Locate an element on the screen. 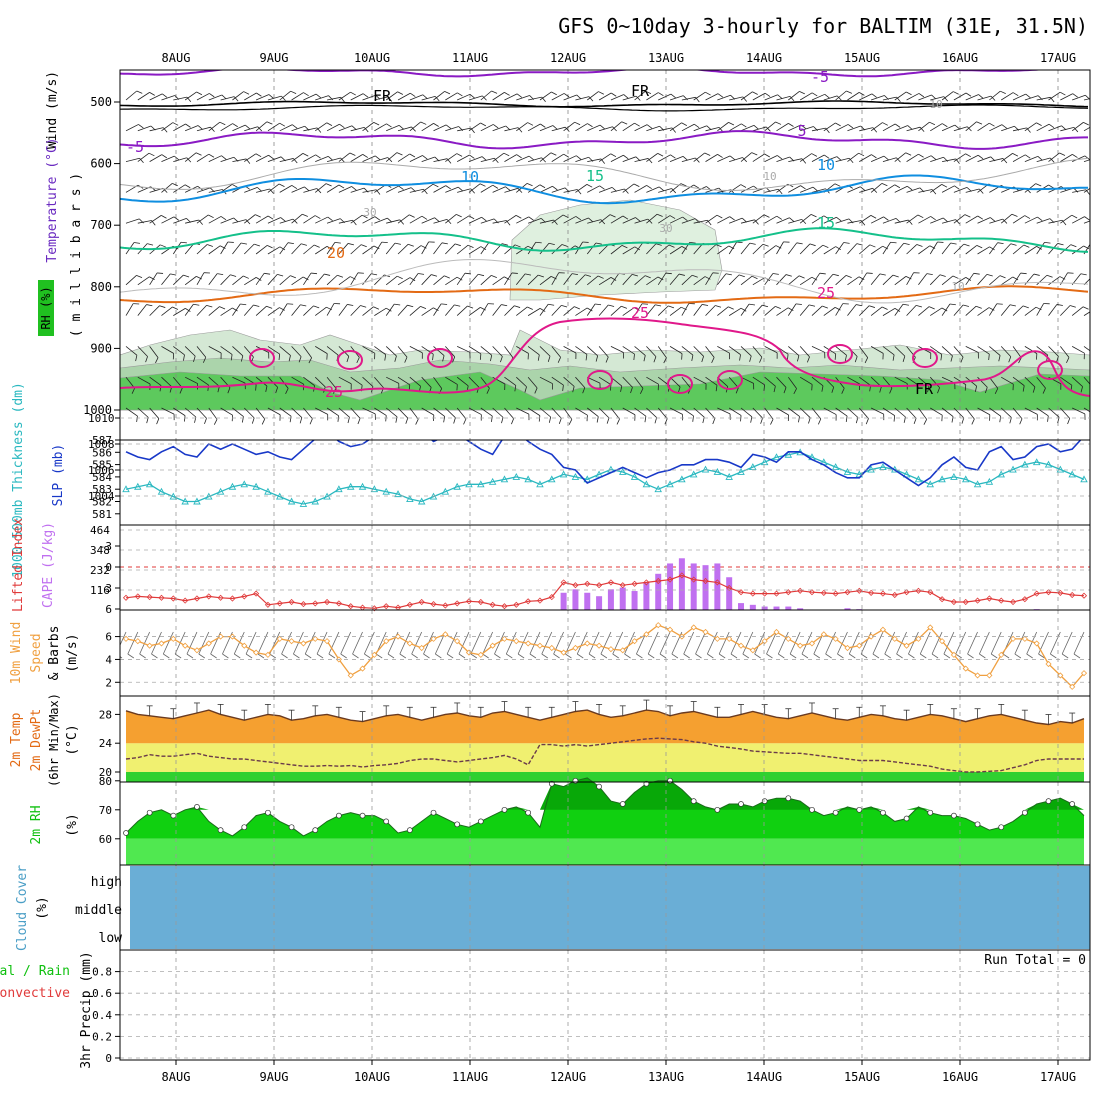 This screenshot has width=1100, height=1100. thickness-tick-label: 585 is located at coordinates (102, 465).